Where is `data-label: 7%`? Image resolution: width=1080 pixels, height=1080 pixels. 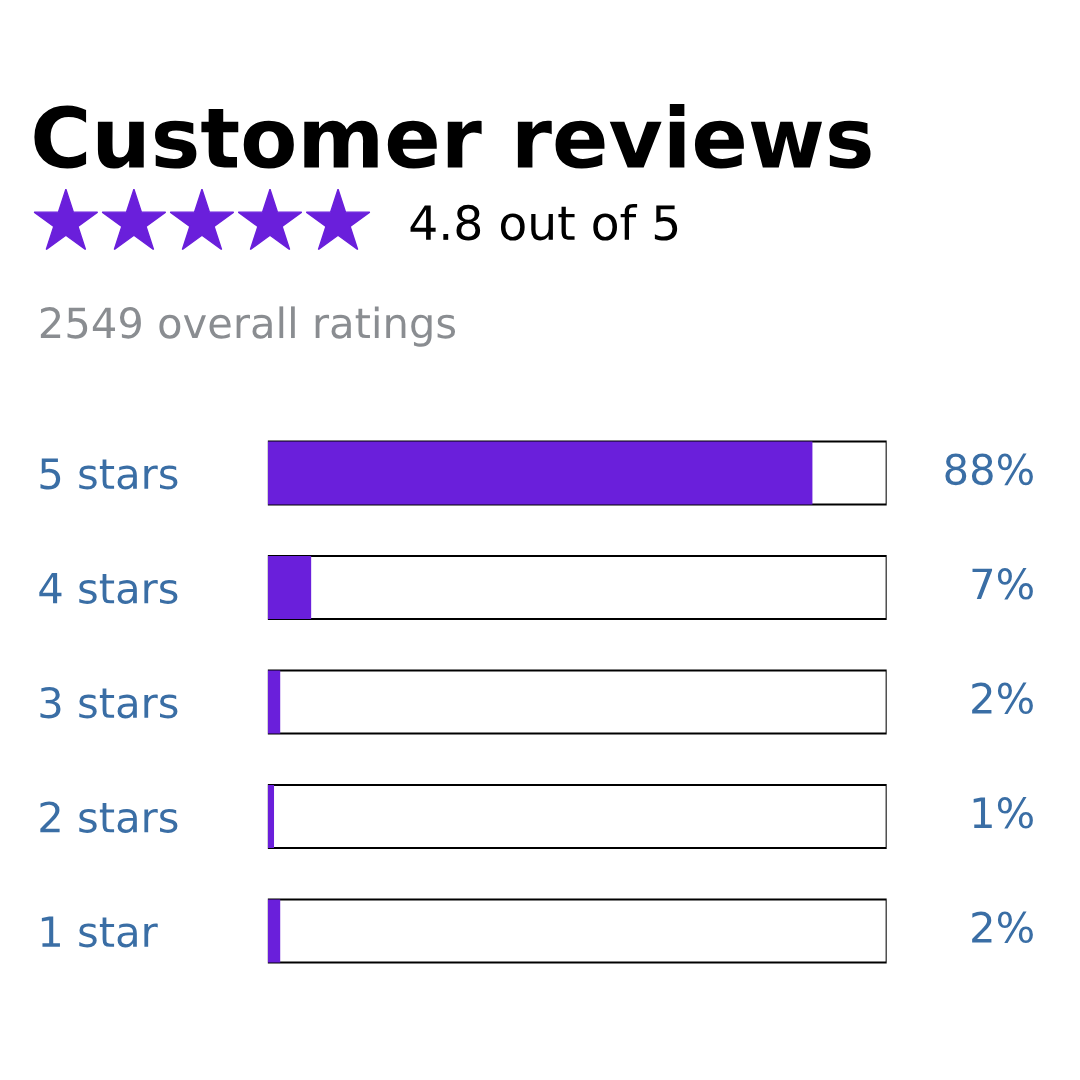 data-label: 7% is located at coordinates (1002, 584).